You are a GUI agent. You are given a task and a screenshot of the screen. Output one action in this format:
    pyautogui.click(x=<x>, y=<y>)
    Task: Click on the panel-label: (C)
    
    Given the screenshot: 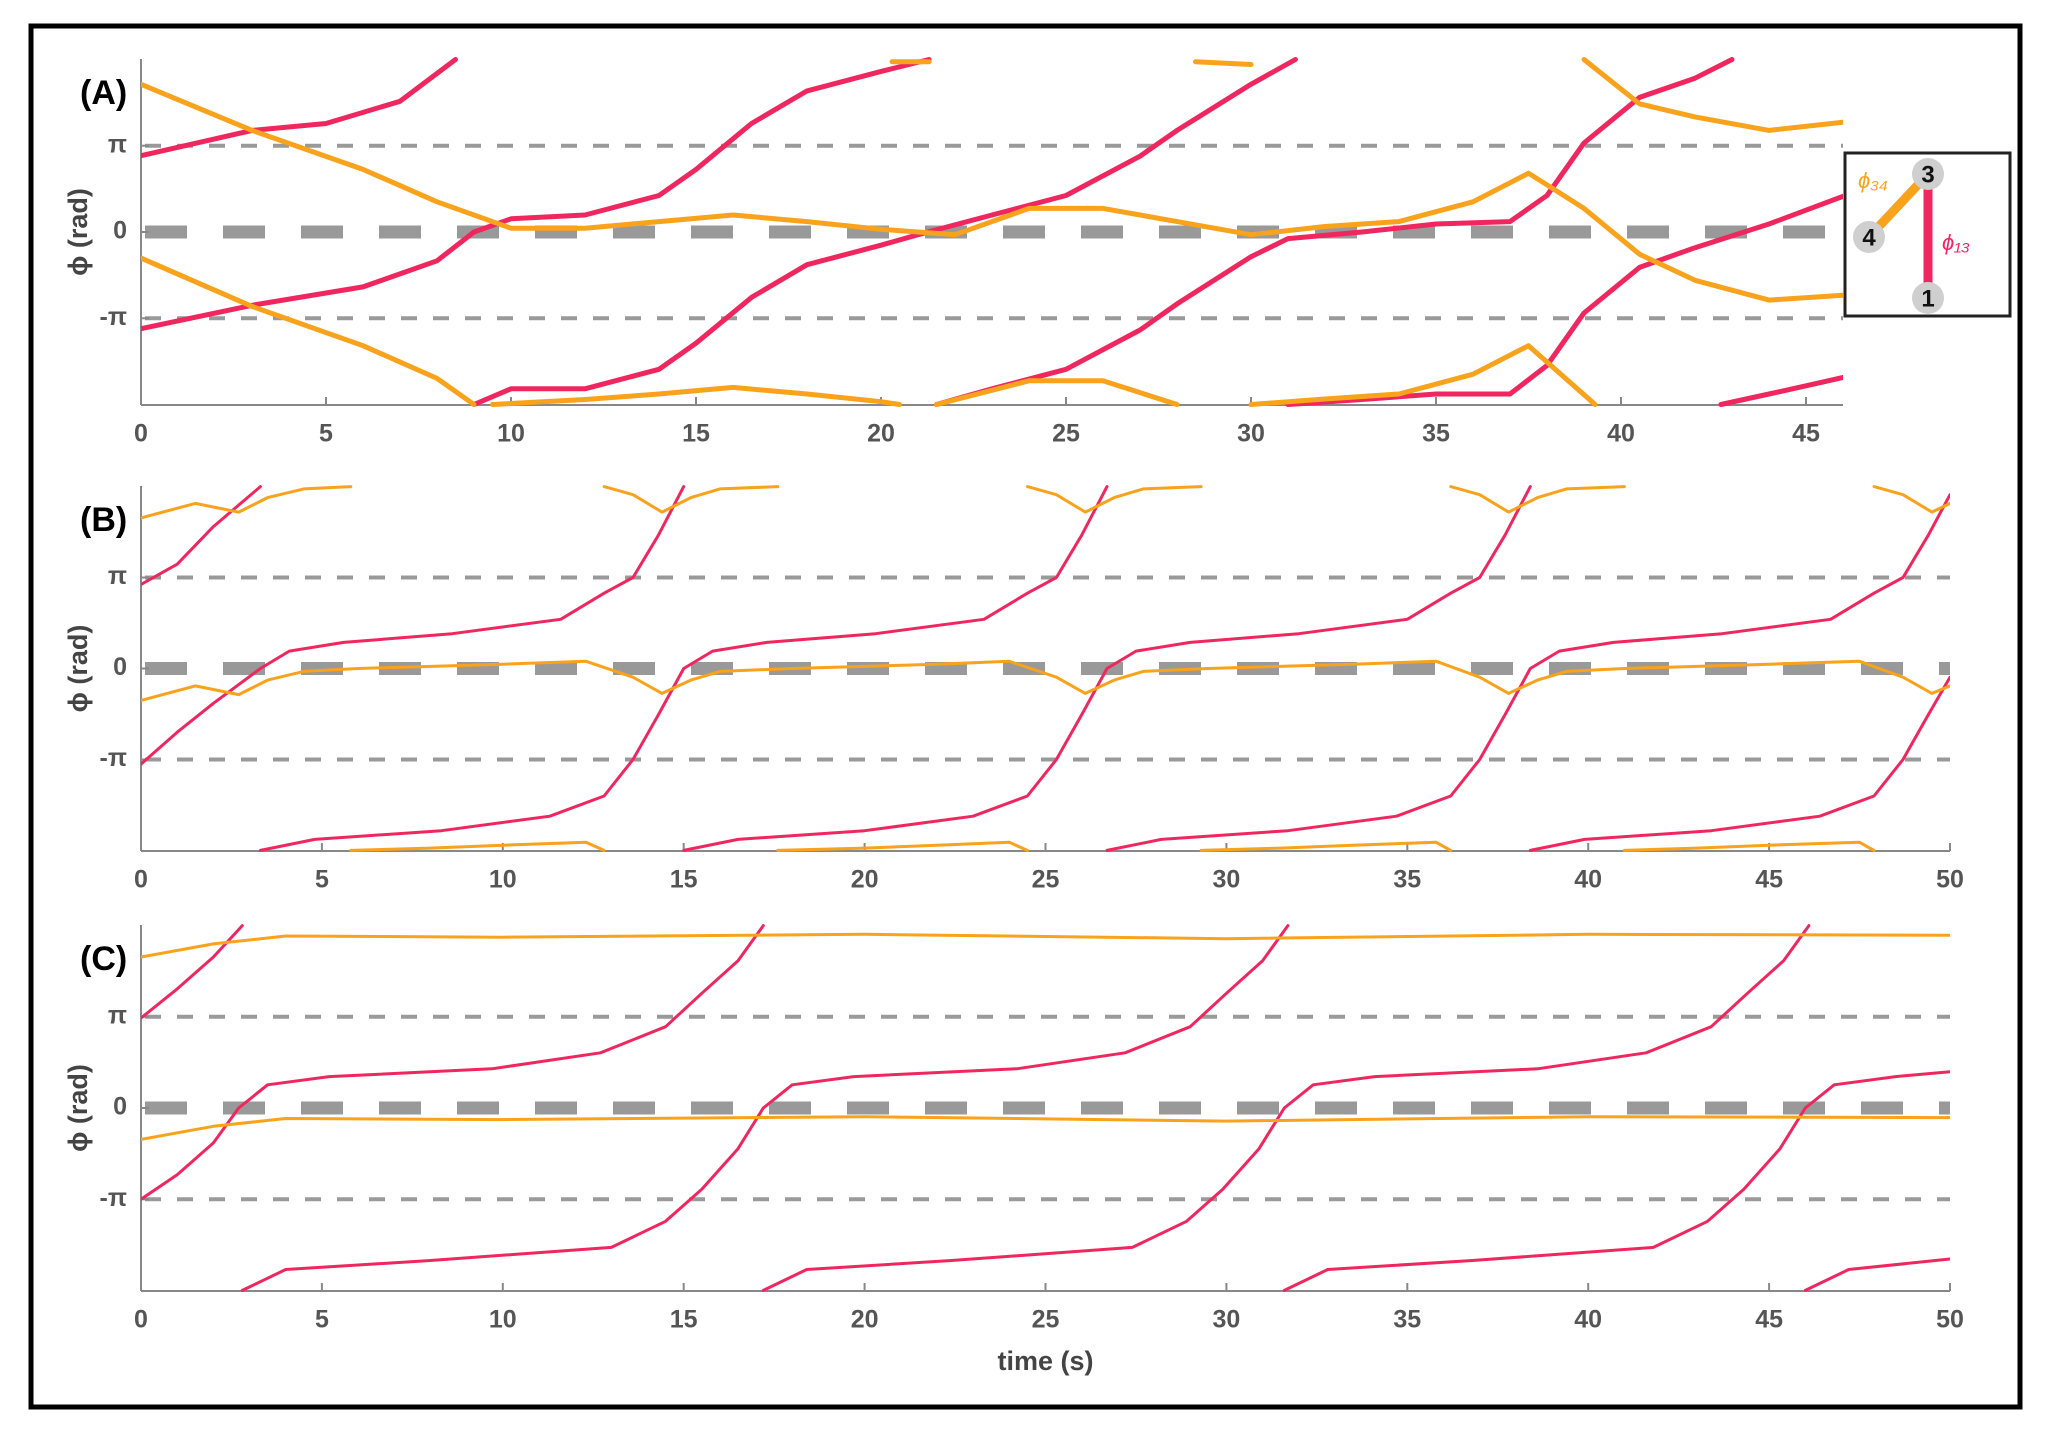 What is the action you would take?
    pyautogui.click(x=103, y=959)
    